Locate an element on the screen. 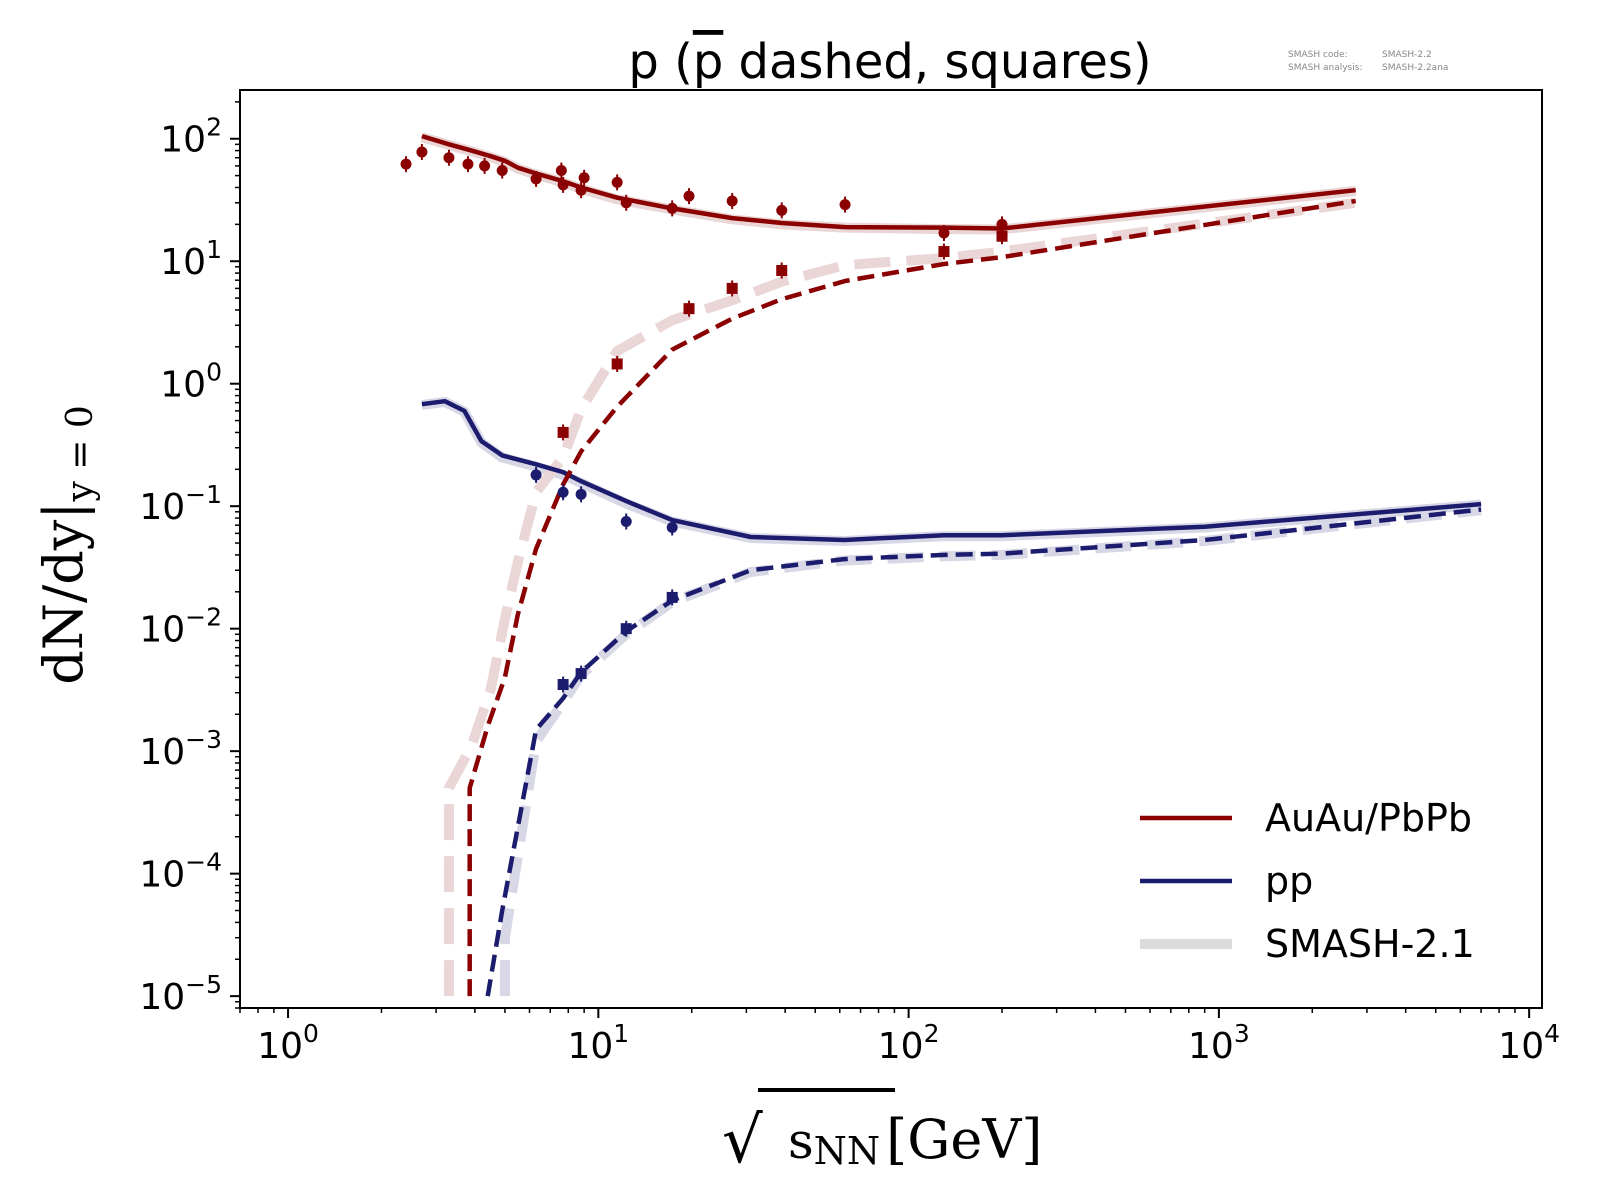 Image resolution: width=1600 pixels, height=1200 pixels. x-tick-label: 10⁴ is located at coordinates (1529, 1043).